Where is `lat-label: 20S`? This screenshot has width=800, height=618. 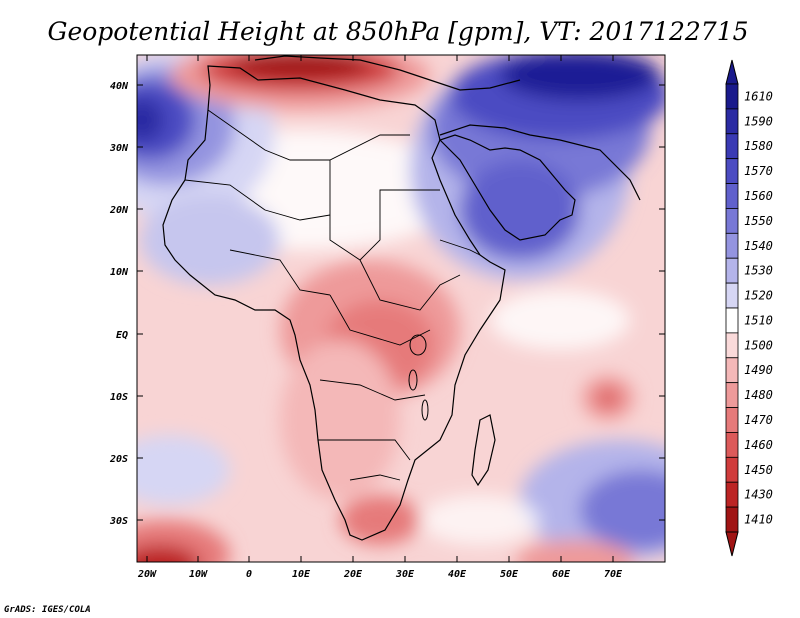 lat-label: 20S is located at coordinates (118, 459).